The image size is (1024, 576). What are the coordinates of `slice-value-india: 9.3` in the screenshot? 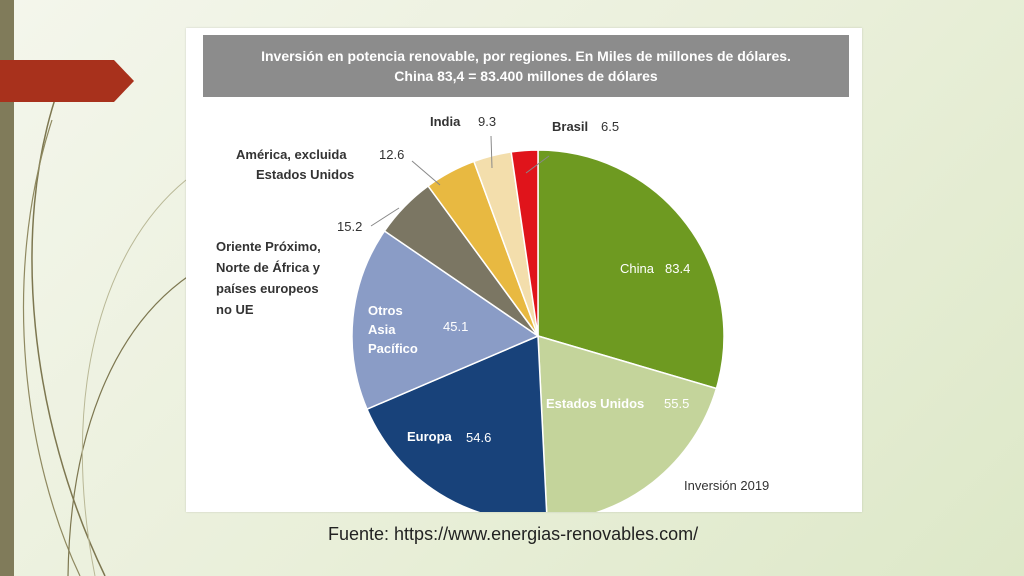 It's located at (487, 121).